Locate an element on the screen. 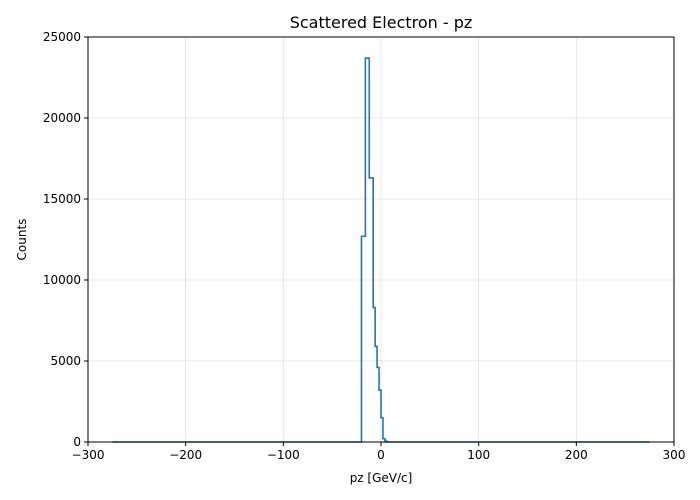 The height and width of the screenshot is (500, 700). y-tick-label: 20000 is located at coordinates (62, 118).